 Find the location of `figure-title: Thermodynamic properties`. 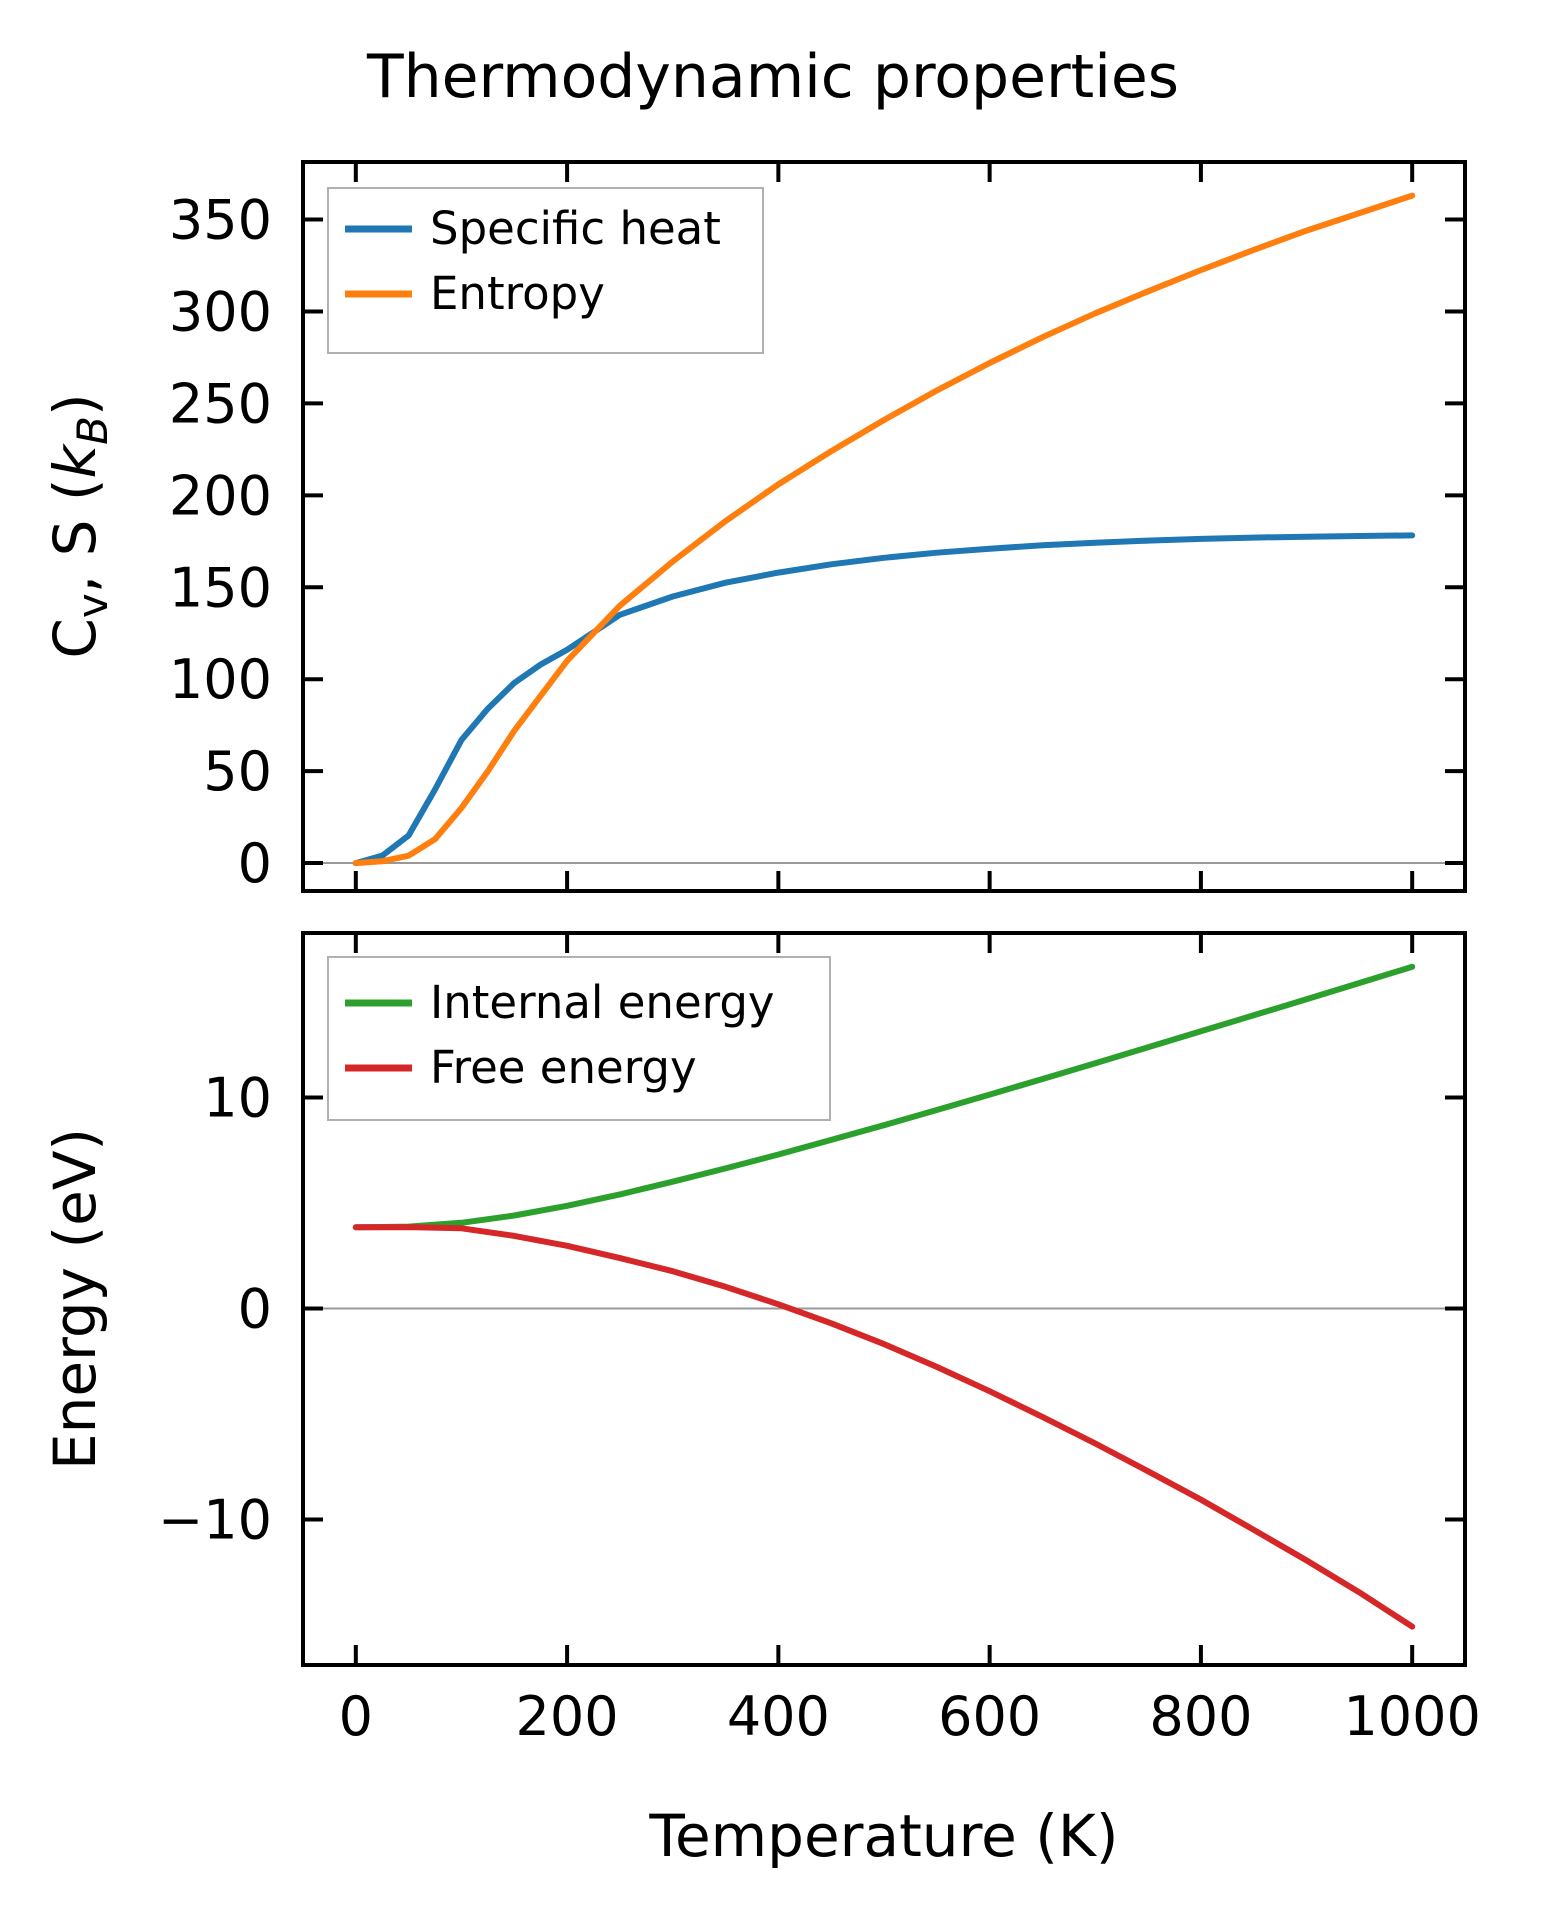

figure-title: Thermodynamic properties is located at coordinates (772, 77).